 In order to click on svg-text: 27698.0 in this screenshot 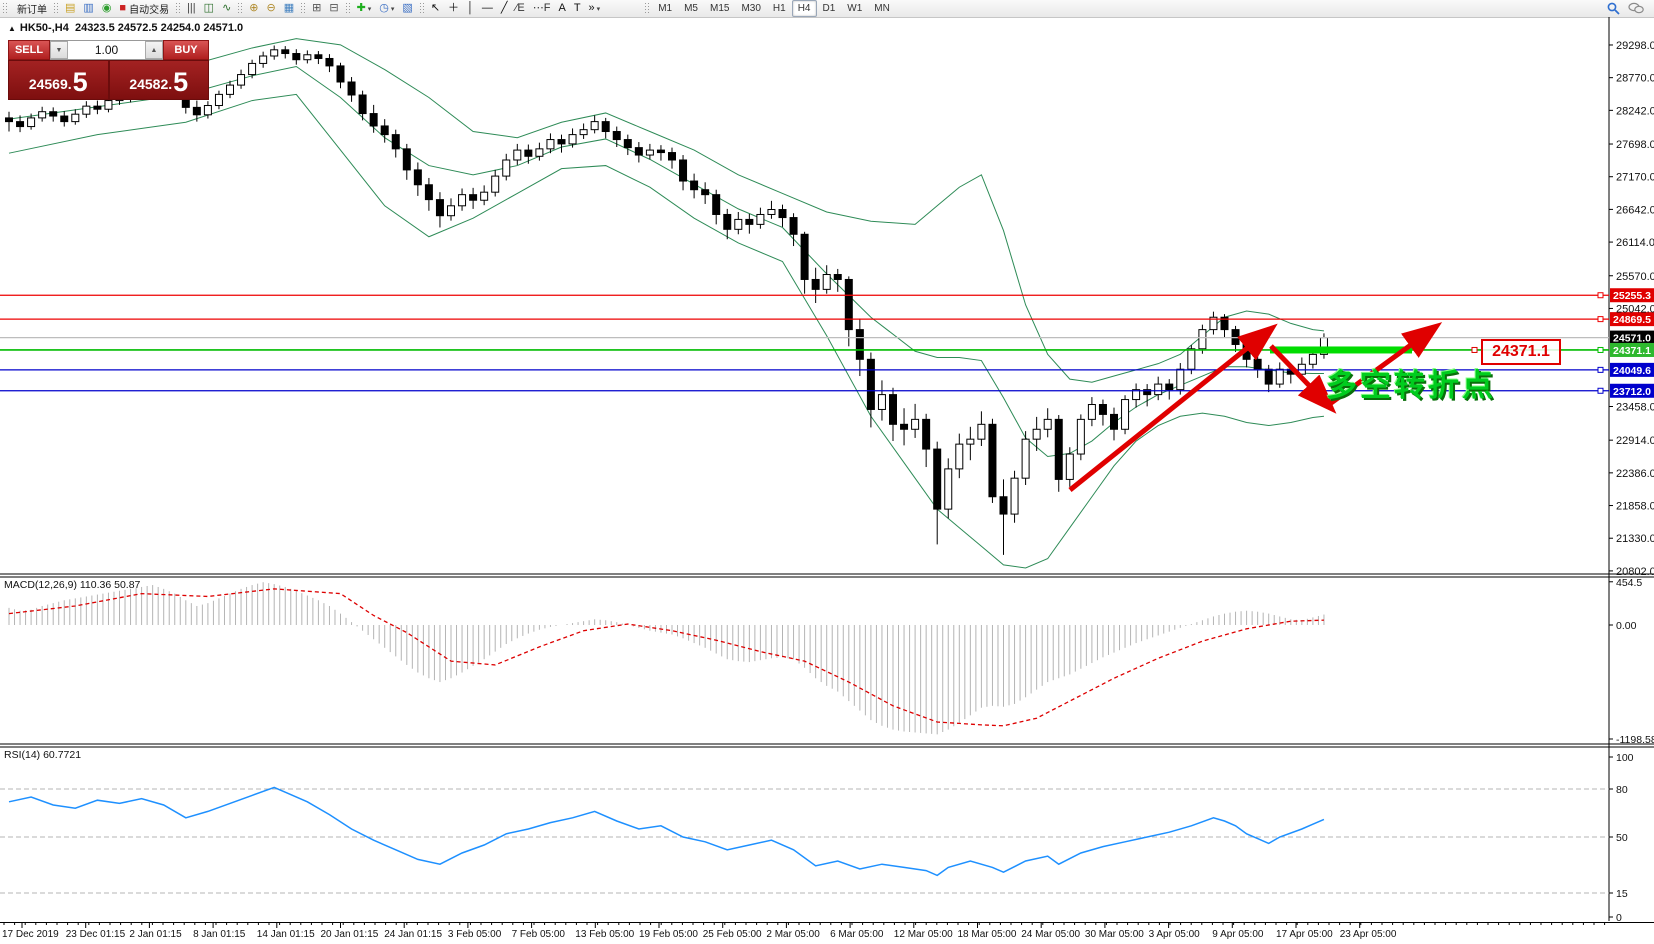, I will do `click(1635, 145)`.